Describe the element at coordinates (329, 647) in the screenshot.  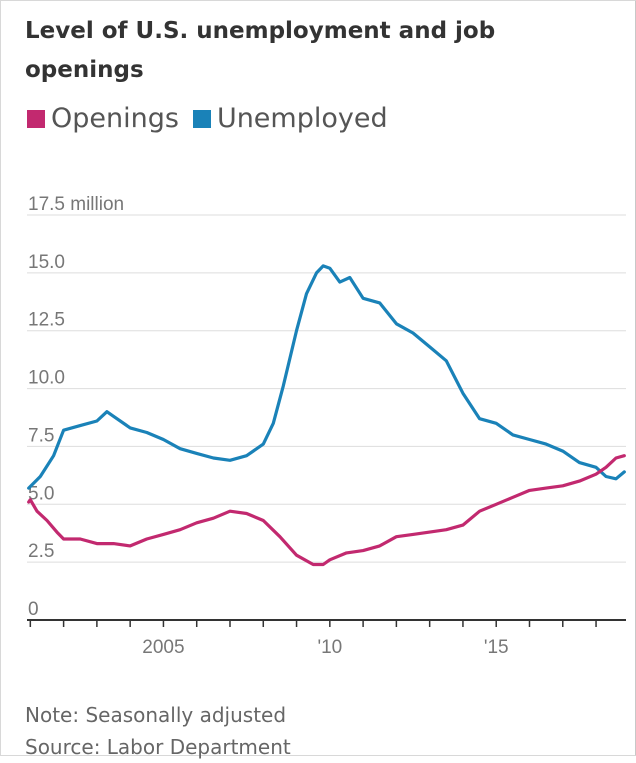
I see `x-tick-label: '10` at that location.